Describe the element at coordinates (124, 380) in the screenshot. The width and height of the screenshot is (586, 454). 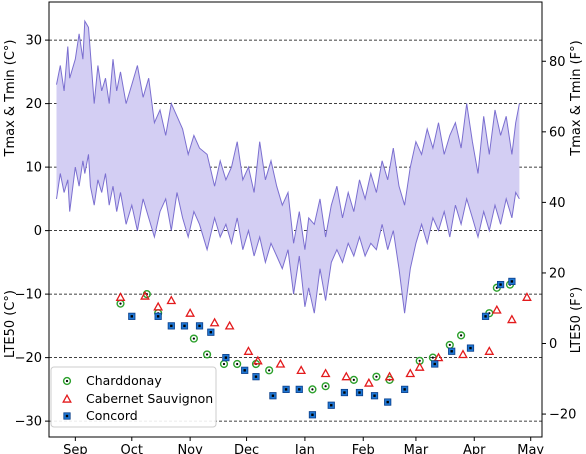
I see `legend-label-charddonay: Charddonay` at that location.